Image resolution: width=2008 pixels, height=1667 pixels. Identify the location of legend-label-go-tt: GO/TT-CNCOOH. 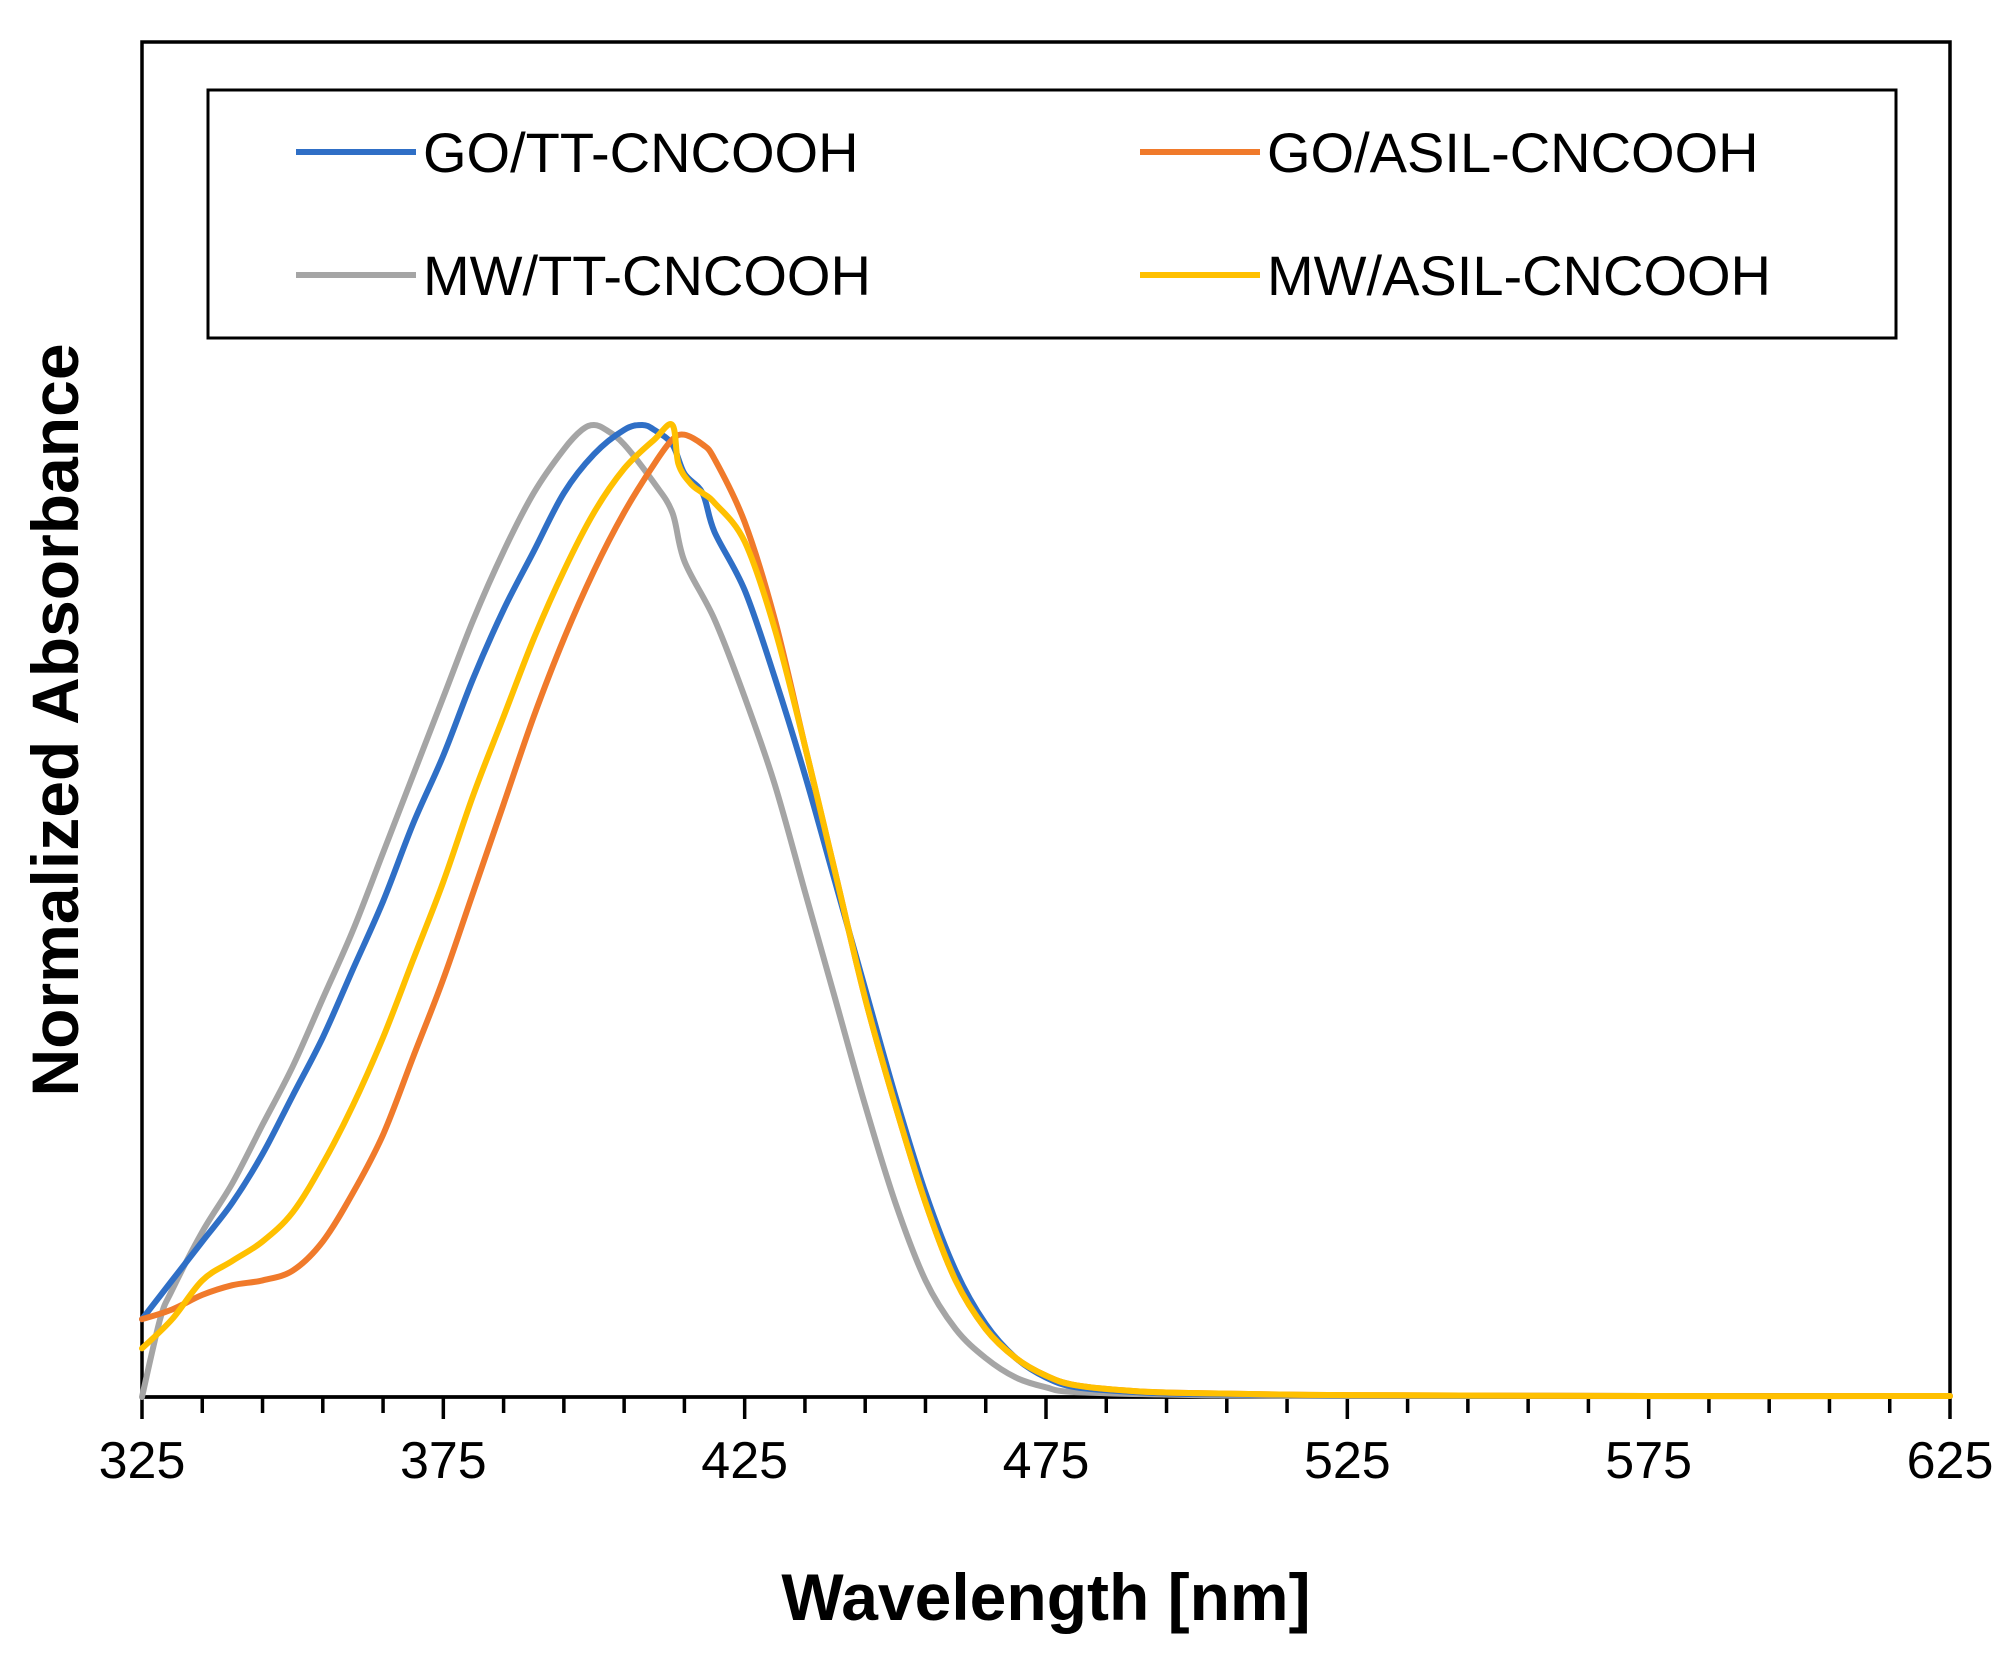
(641, 152).